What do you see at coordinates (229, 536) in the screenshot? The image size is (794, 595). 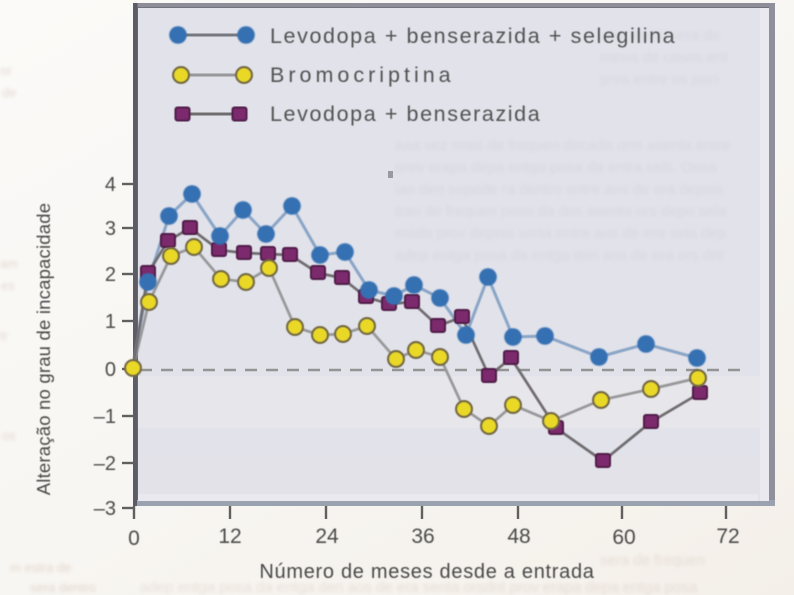 I see `svg-text: 12` at bounding box center [229, 536].